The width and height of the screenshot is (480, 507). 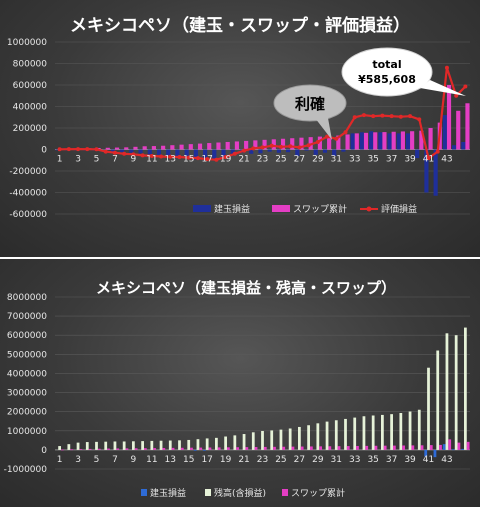 What do you see at coordinates (170, 460) in the screenshot?
I see `x-tick-label: 13` at bounding box center [170, 460].